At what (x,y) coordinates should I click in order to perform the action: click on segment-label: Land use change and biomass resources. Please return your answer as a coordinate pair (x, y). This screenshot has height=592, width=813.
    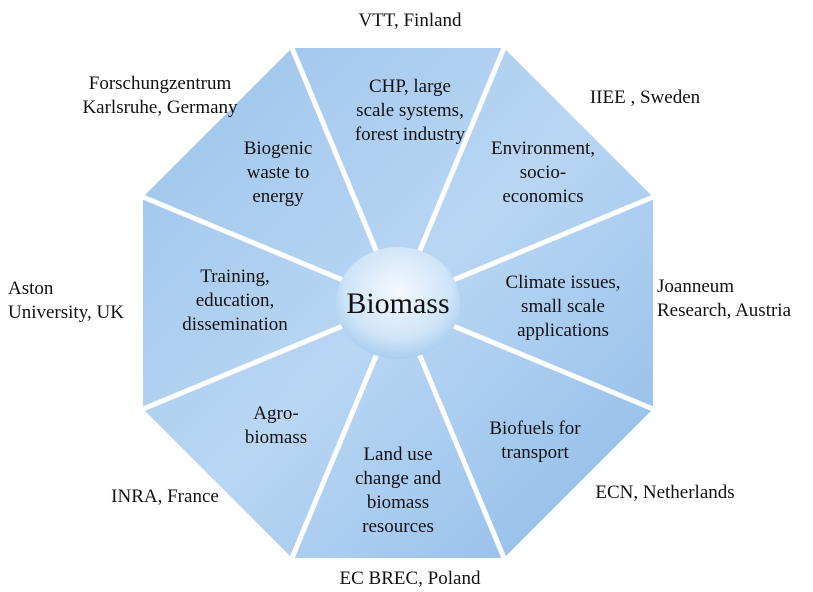
    Looking at the image, I should click on (398, 490).